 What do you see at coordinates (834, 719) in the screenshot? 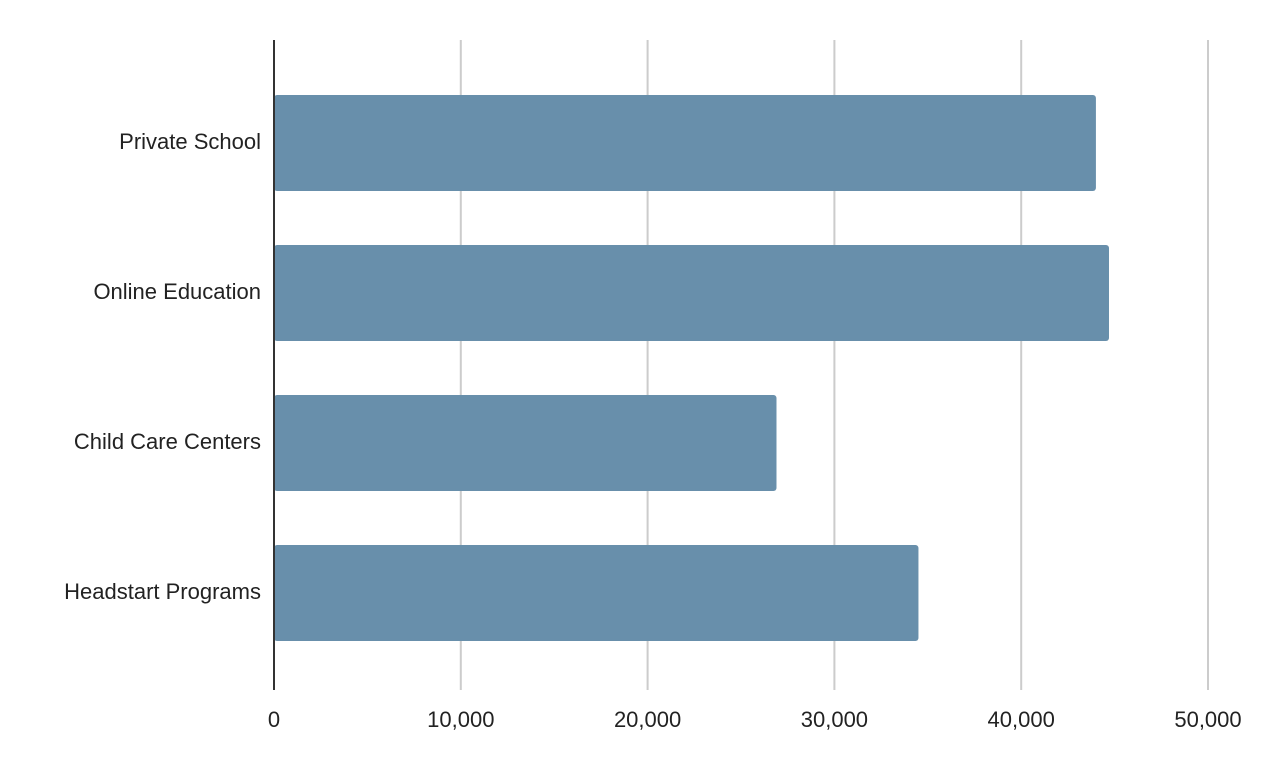
I see `x-tick-label: 30,000` at bounding box center [834, 719].